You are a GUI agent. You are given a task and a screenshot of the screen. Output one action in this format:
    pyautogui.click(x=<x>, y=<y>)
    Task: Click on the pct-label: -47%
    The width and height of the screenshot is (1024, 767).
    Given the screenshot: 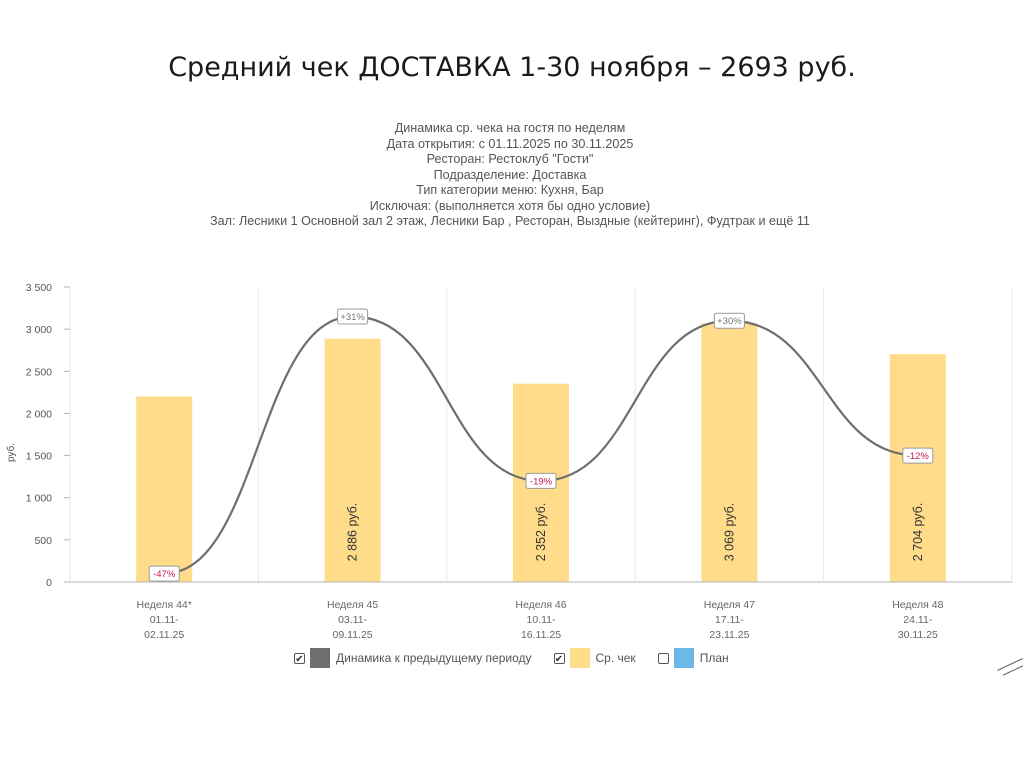 What is the action you would take?
    pyautogui.click(x=164, y=574)
    